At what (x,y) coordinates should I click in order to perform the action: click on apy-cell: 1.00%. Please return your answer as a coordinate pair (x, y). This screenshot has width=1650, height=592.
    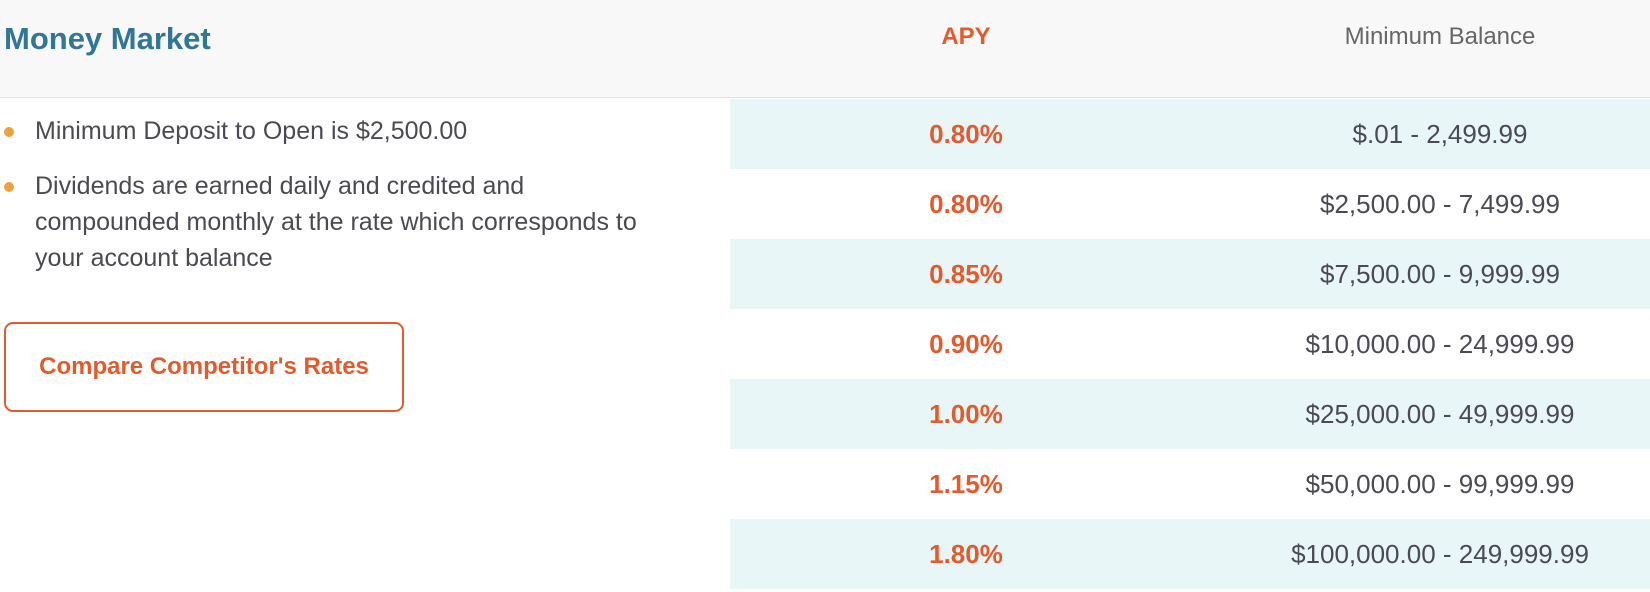
    Looking at the image, I should click on (966, 414).